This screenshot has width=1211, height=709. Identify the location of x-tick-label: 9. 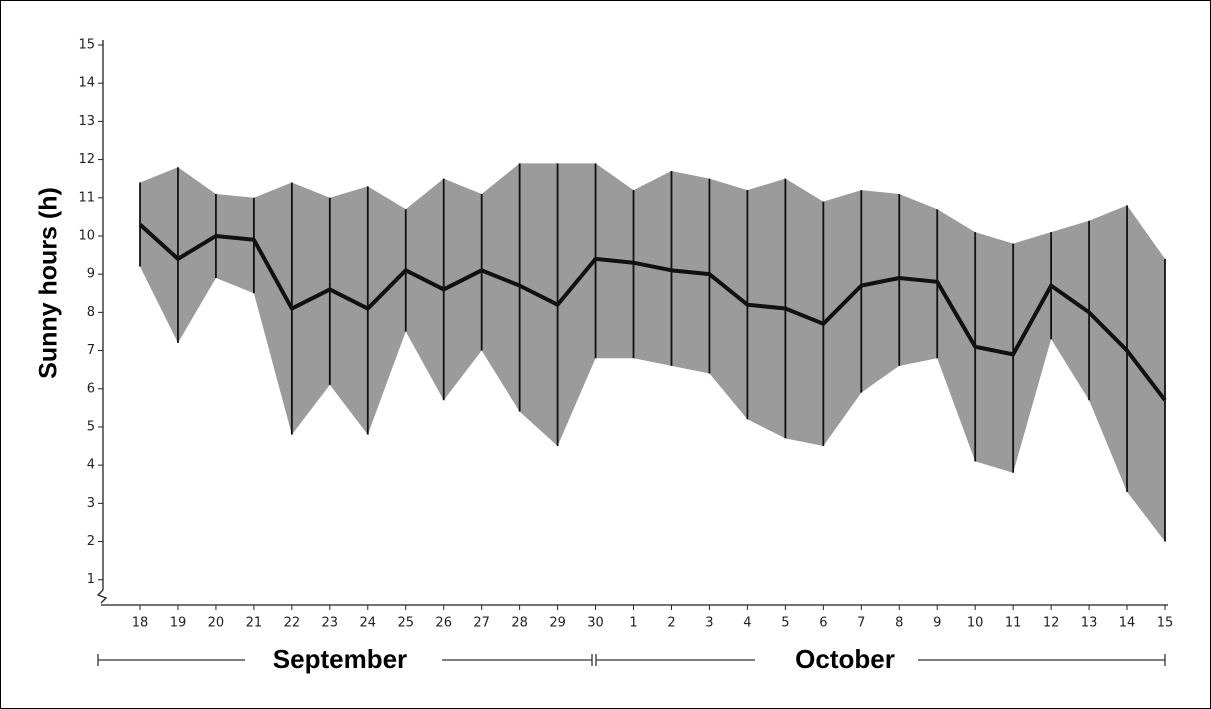
(937, 623).